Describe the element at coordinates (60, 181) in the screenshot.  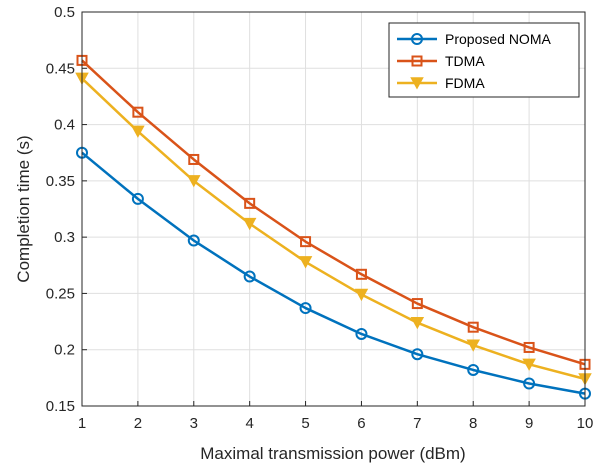
I see `y-tick-label: 0.35` at that location.